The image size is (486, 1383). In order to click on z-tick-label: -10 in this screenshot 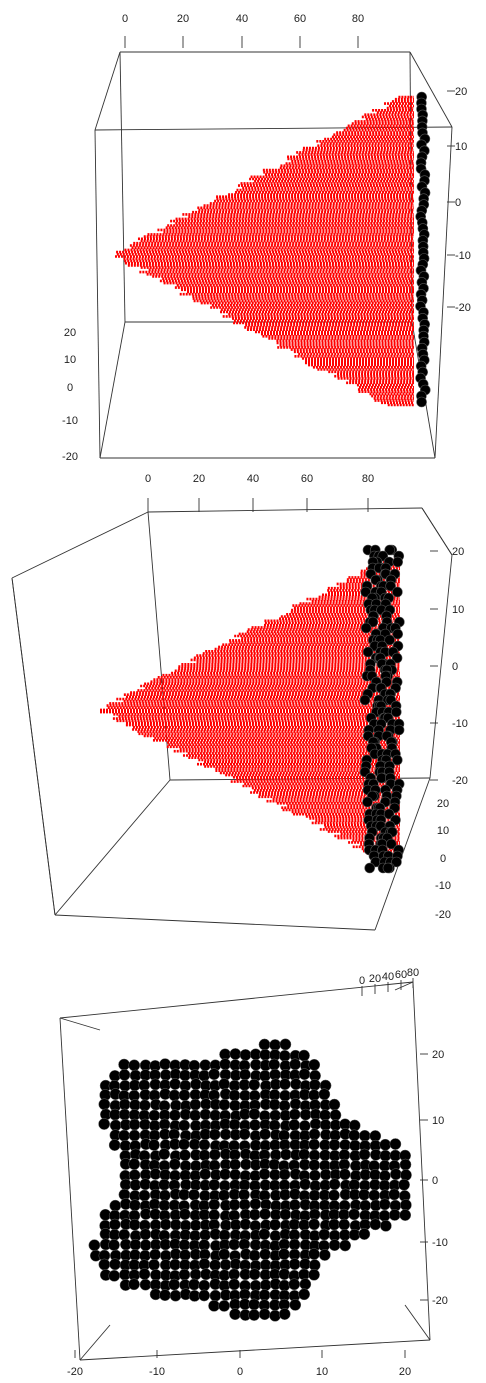, I will do `click(443, 886)`.